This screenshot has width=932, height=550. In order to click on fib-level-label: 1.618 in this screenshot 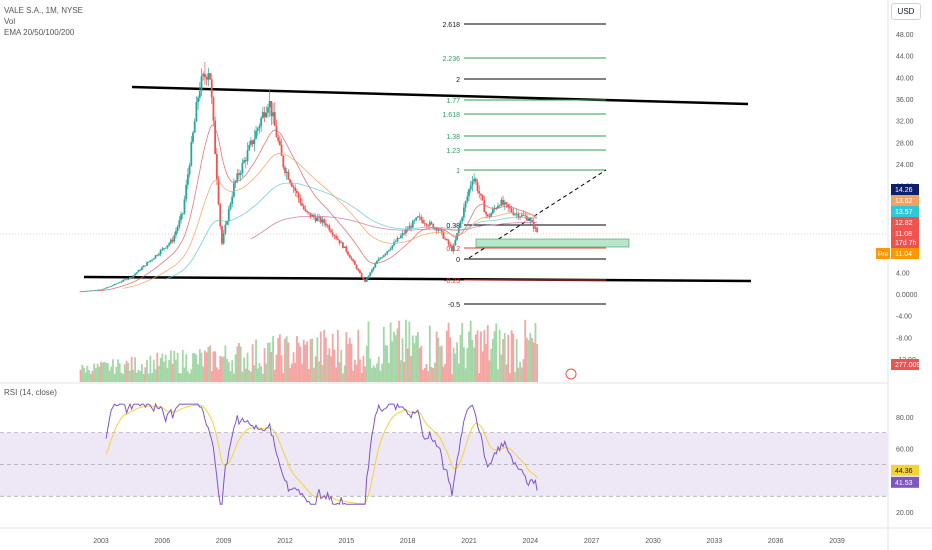, I will do `click(451, 115)`.